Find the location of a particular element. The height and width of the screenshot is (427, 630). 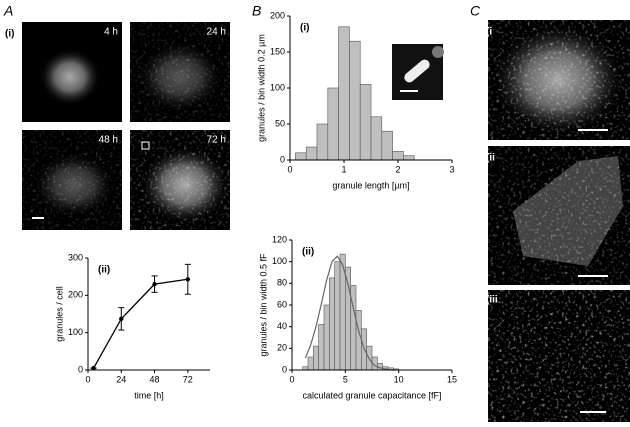

sub-label: (i) is located at coordinates (9, 34).